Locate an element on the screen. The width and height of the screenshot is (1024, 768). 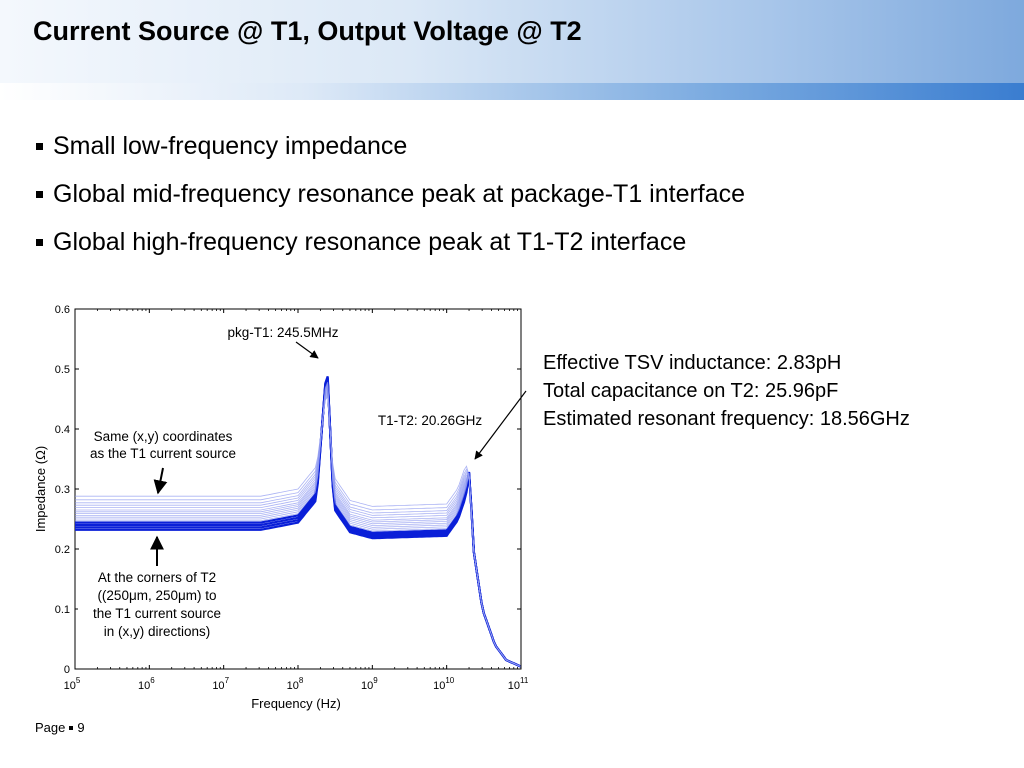
x-axis-label: Frequency (Hz) is located at coordinates (296, 703).